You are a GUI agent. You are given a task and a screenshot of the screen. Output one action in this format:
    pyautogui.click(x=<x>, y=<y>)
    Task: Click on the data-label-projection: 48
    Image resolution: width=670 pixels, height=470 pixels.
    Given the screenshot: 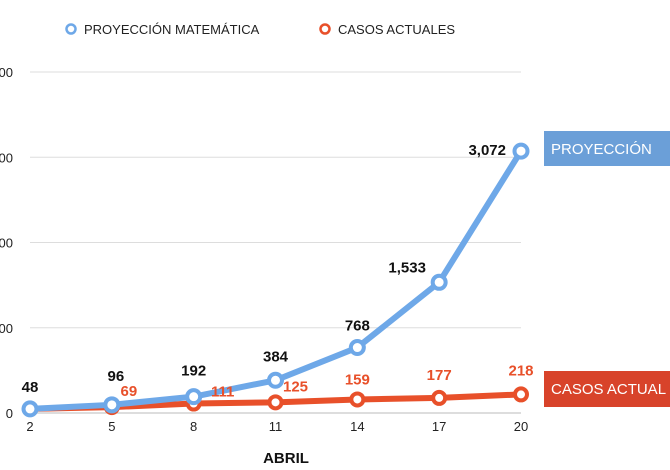 What is the action you would take?
    pyautogui.click(x=30, y=387)
    